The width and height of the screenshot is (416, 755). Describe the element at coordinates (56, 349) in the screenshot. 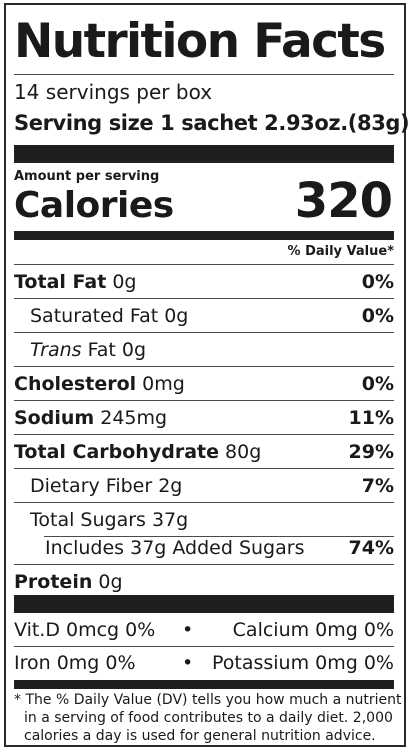

I see `nutrient-name-italic: Trans` at that location.